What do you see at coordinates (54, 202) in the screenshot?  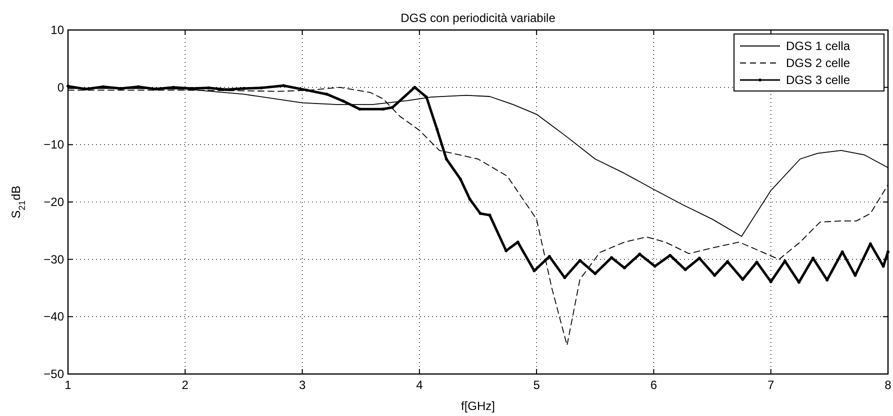 I see `y-tick-label: −20` at bounding box center [54, 202].